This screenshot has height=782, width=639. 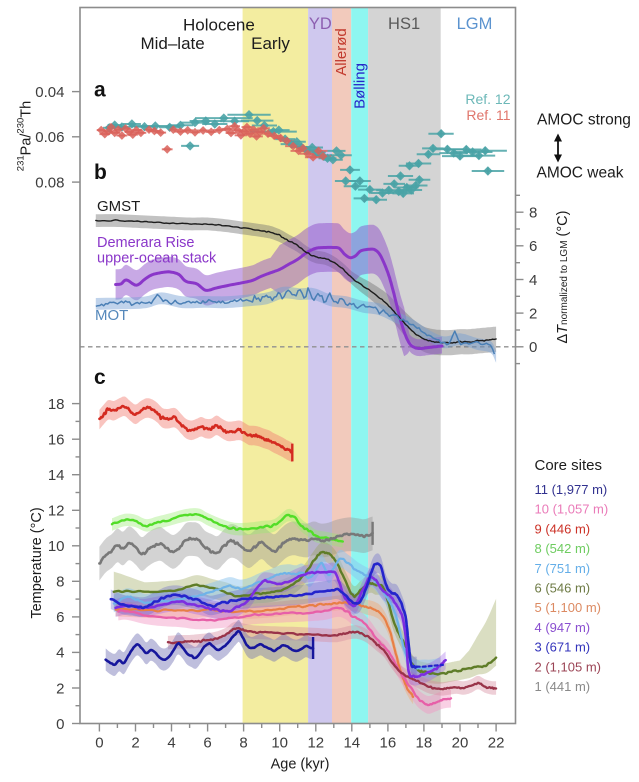 I want to click on svg-text: Early, so click(x=270, y=43).